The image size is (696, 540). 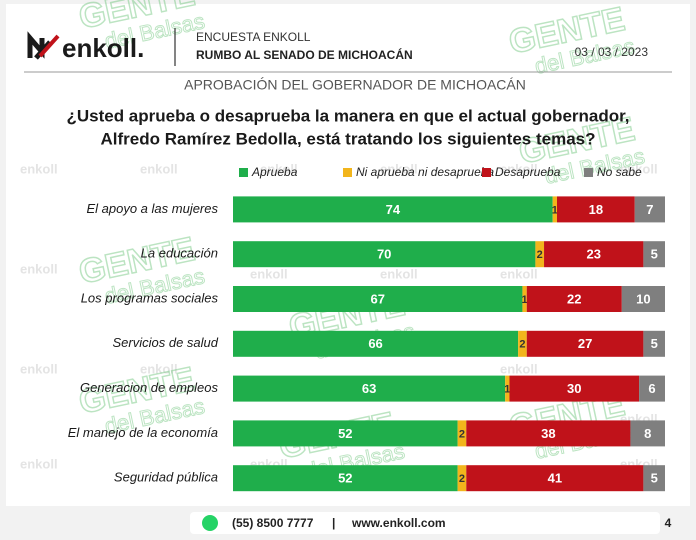 I want to click on whatsapp-icon, so click(x=210, y=523).